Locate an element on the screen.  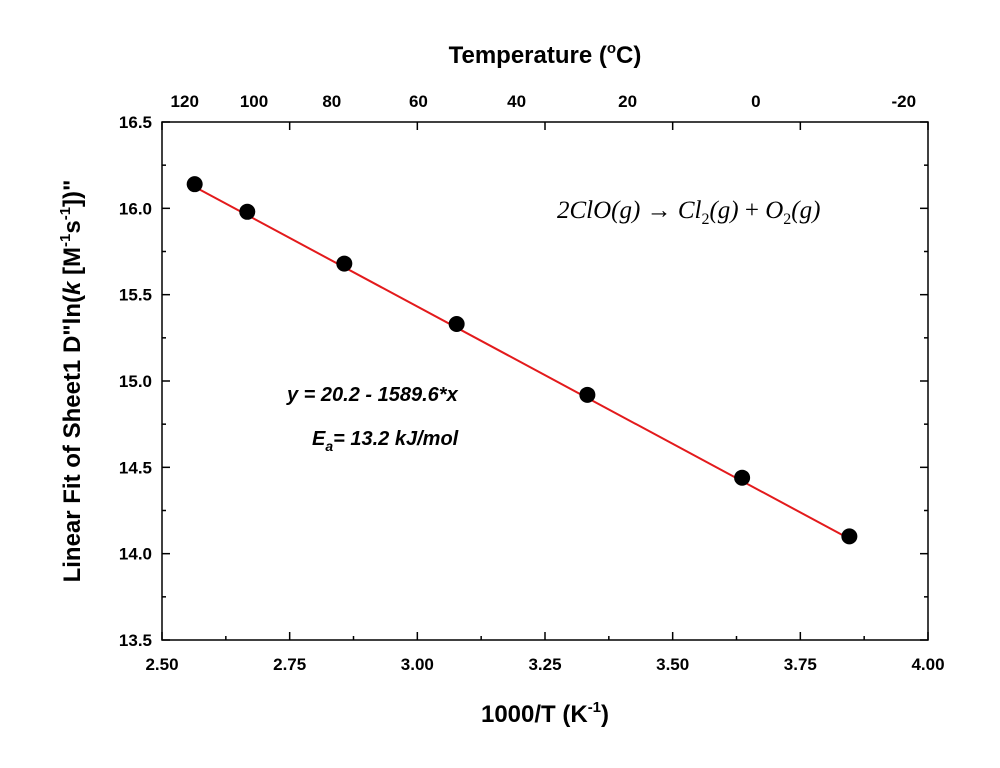
top-tick-label: 20 is located at coordinates (627, 101).